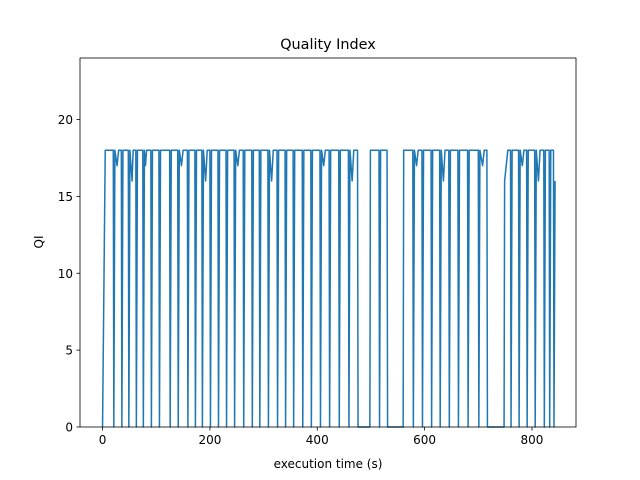  Describe the element at coordinates (209, 440) in the screenshot. I see `x-tick-label: 200` at that location.